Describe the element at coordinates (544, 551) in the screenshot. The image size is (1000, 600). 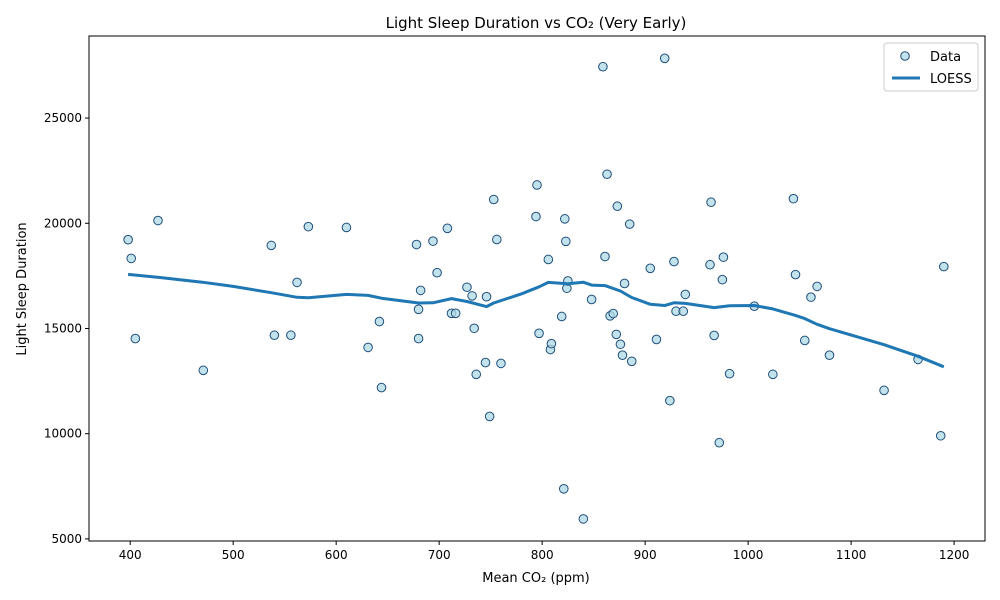
I see `x-axis-ticks: 400 500 600 700 800 900 1000 1100 1200` at that location.